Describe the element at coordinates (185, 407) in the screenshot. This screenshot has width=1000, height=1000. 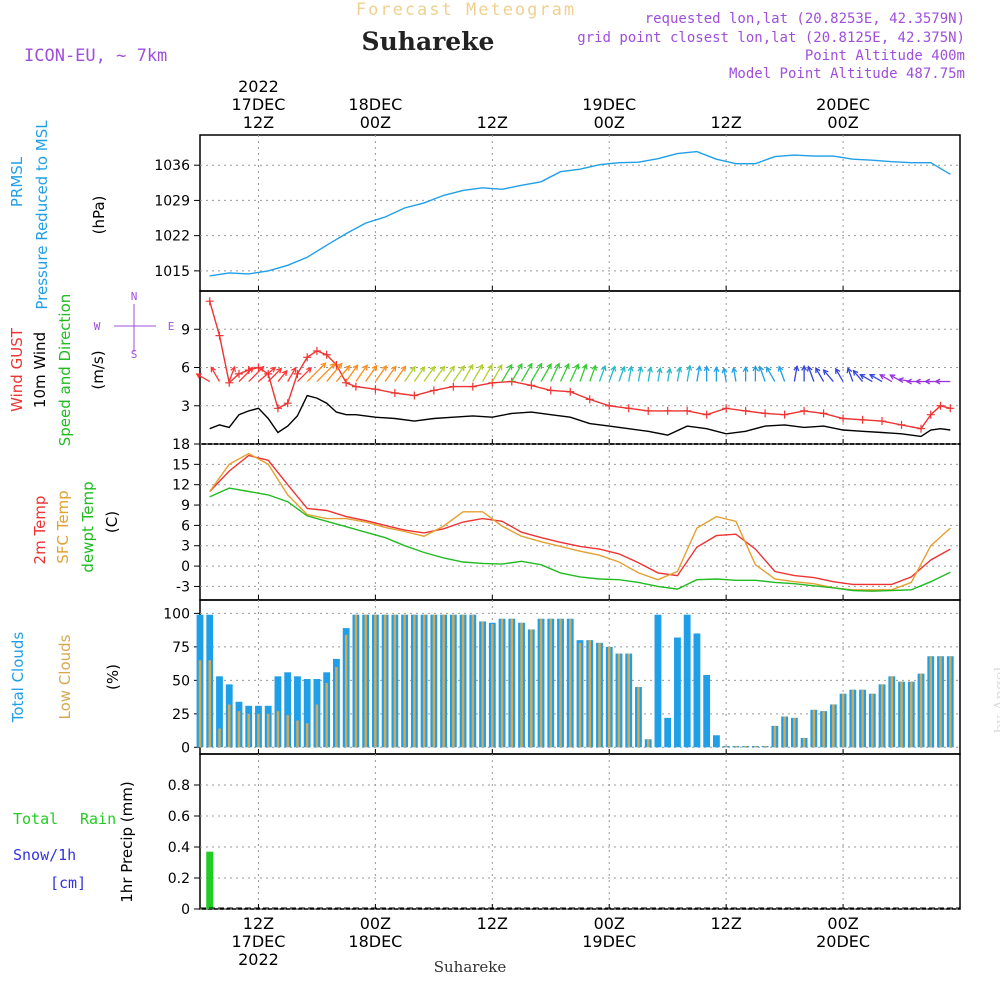
I see `y-tick-label: 3` at that location.